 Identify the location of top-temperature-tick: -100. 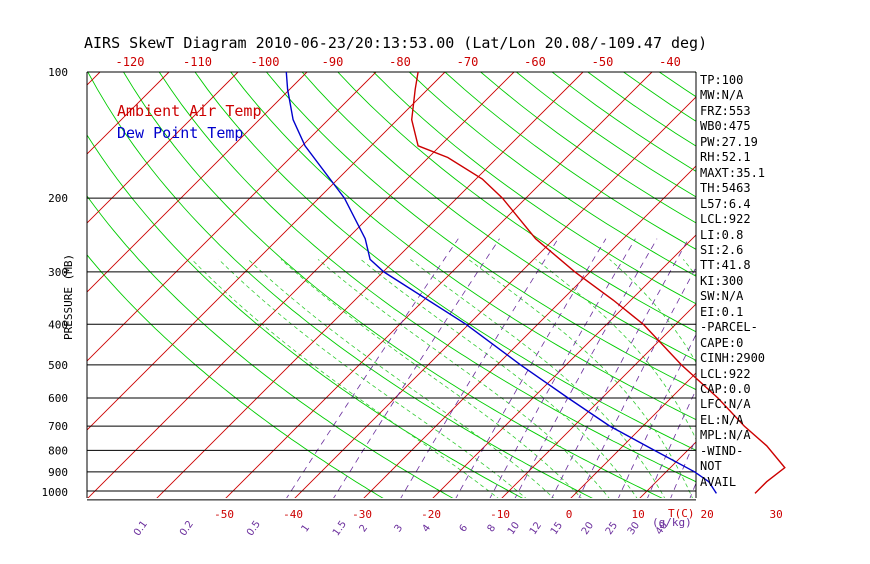
(265, 62).